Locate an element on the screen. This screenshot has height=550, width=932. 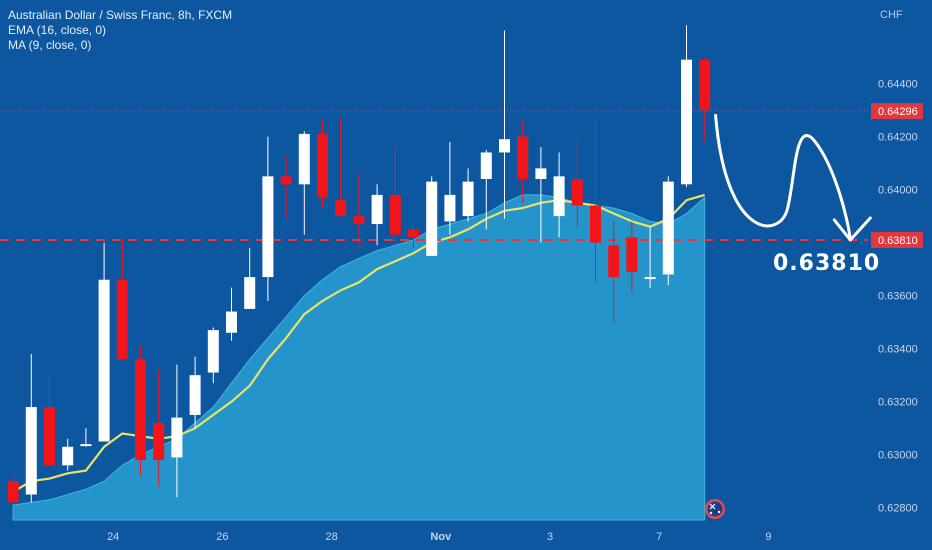
y-tick-label: 0.63400 is located at coordinates (898, 350).